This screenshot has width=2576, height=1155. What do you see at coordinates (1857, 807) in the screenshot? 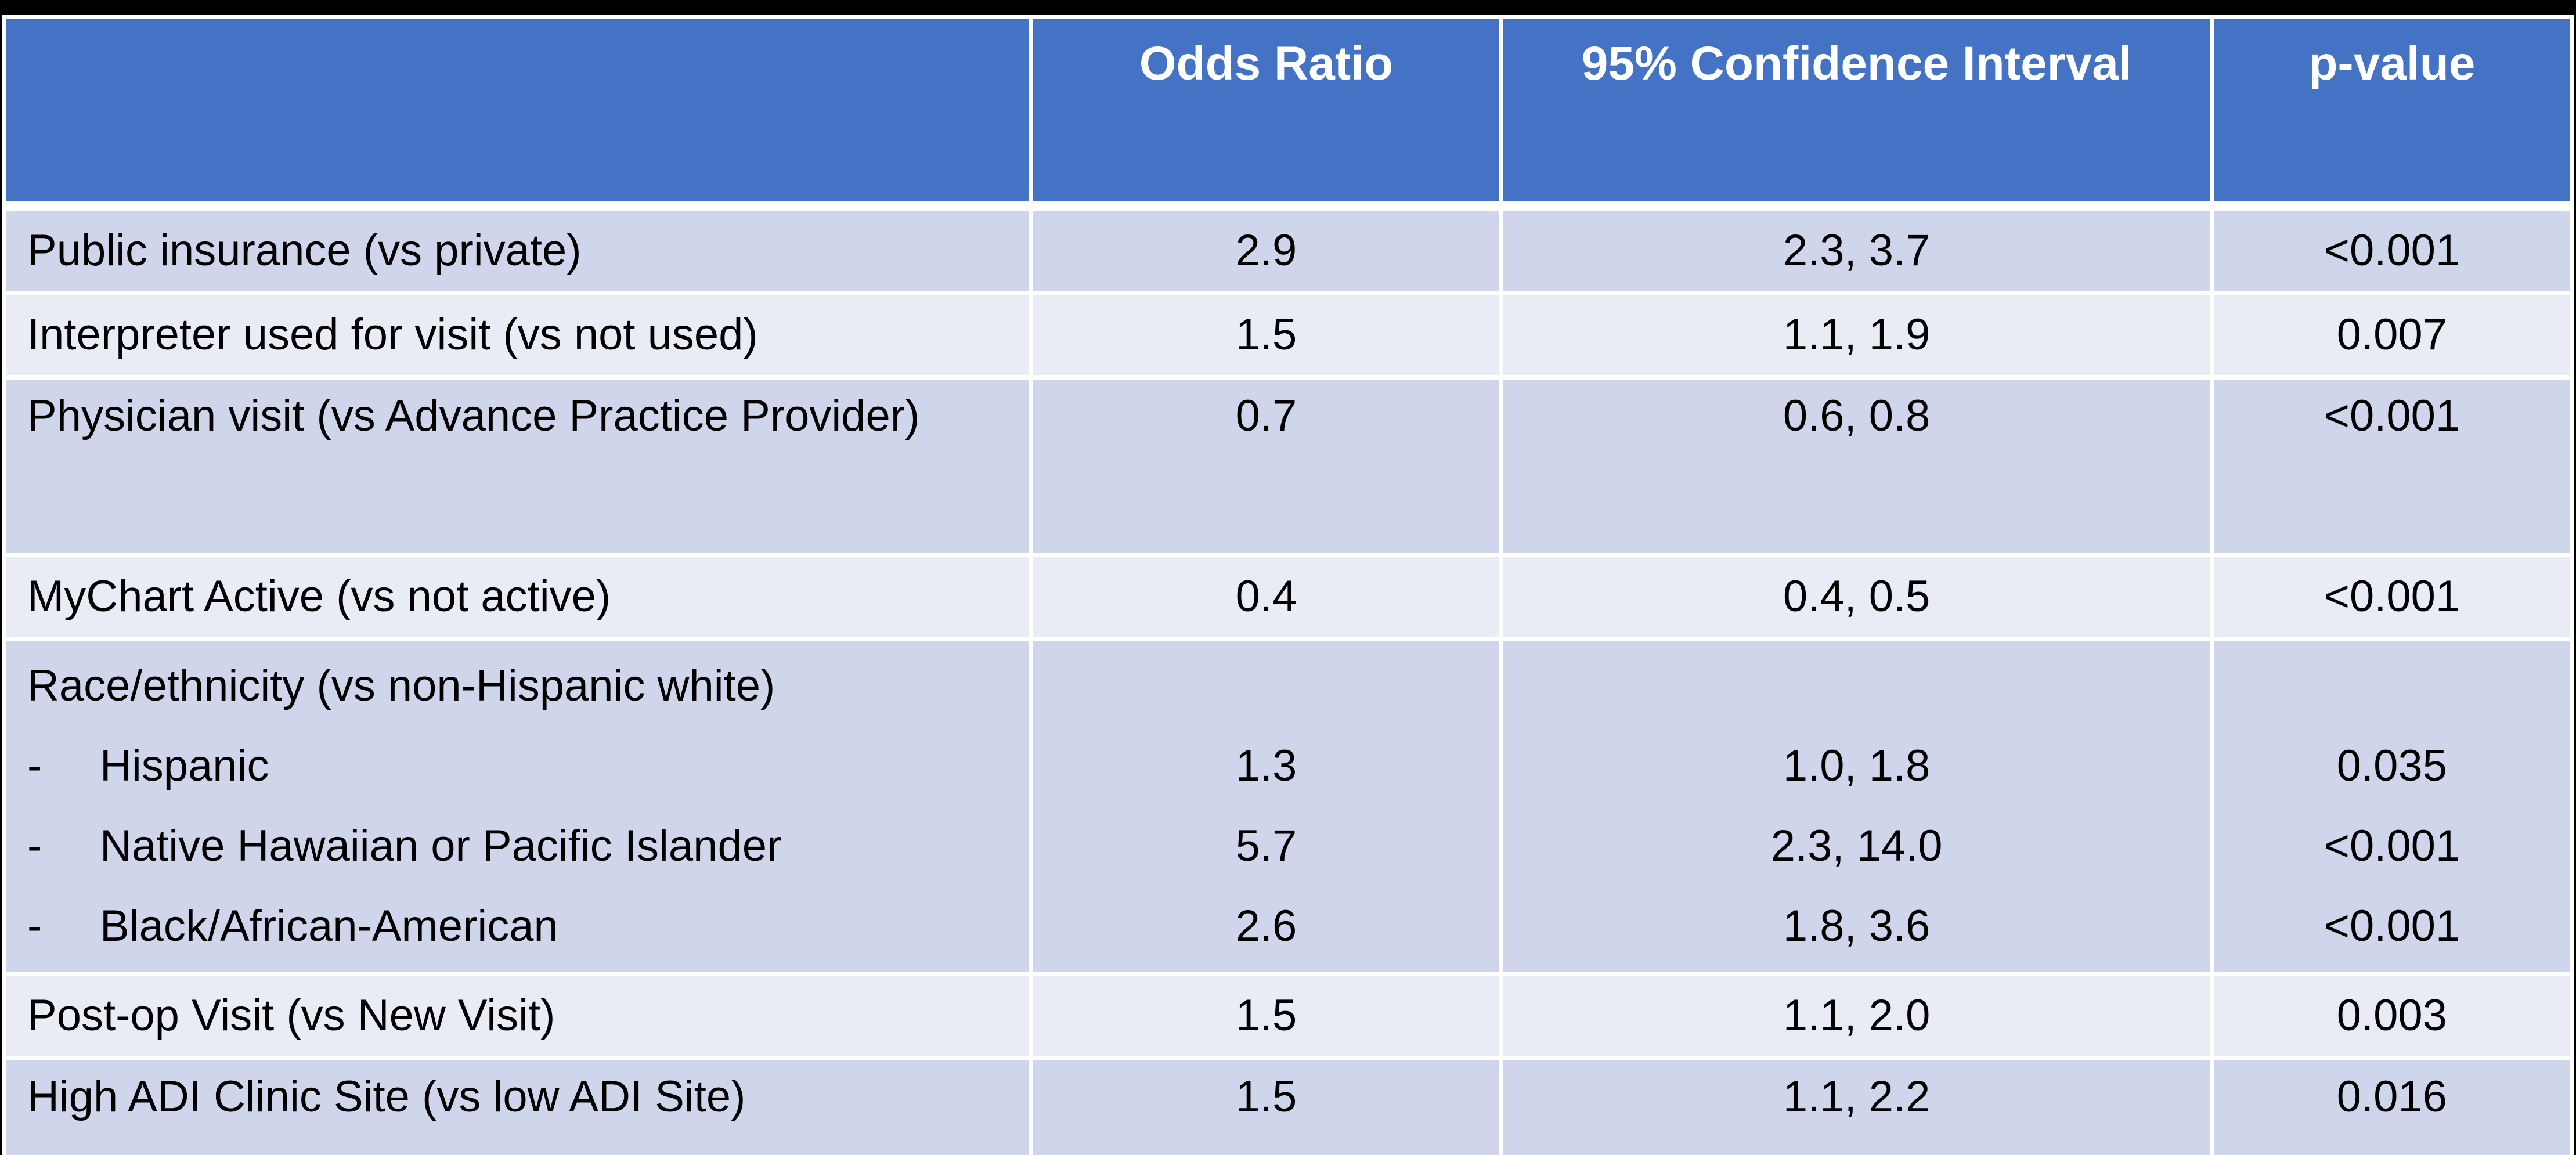
I see `ci-cell: 1.0, 1.8 2.3, 14.0 1.8, 3.6` at bounding box center [1857, 807].